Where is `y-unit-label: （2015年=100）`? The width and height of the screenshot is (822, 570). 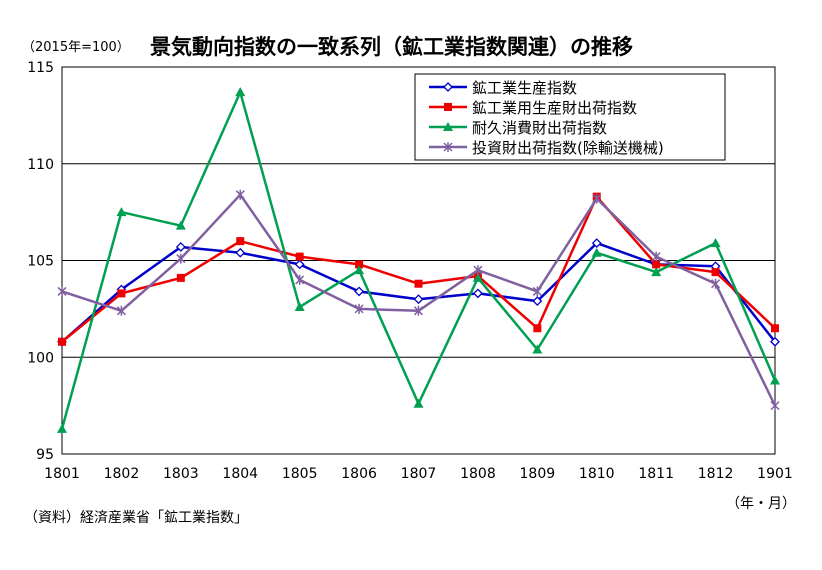
y-unit-label: （2015年=100） is located at coordinates (76, 47).